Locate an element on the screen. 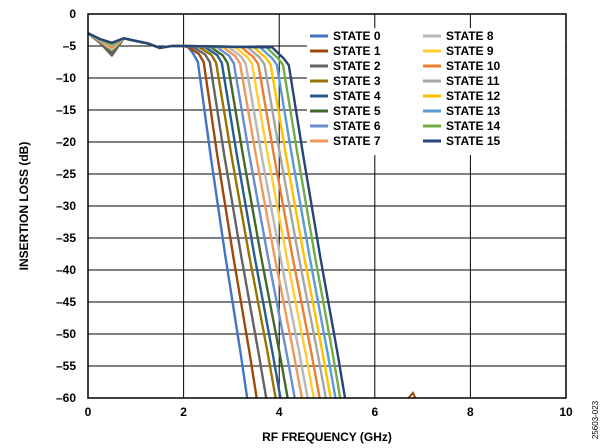  x-tick-label: 8 is located at coordinates (470, 412).